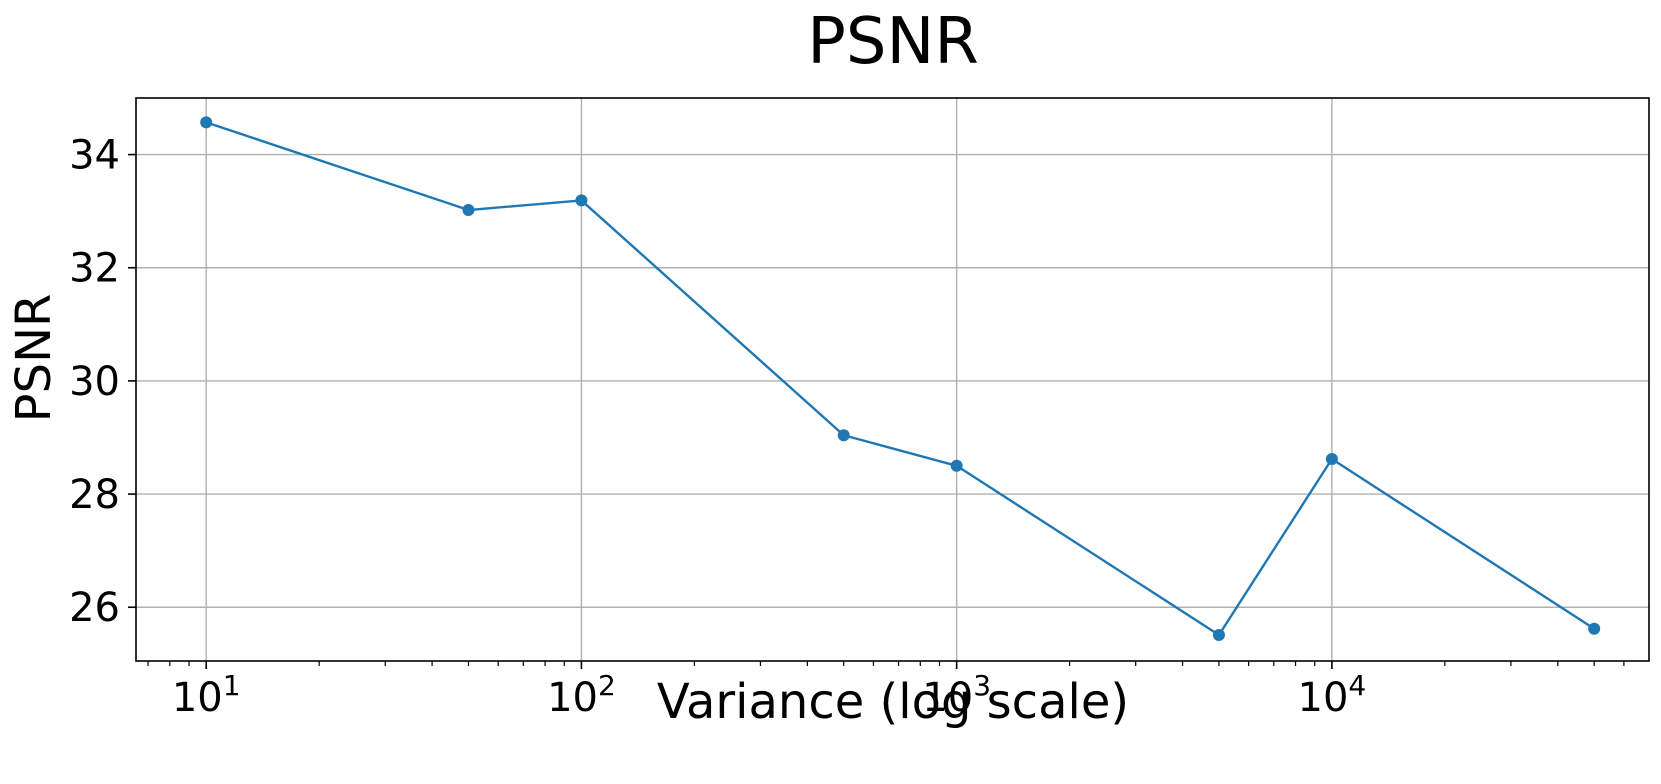  I want to click on y-axis-tick-labels: 26 28 30 32 34, so click(94, 382).